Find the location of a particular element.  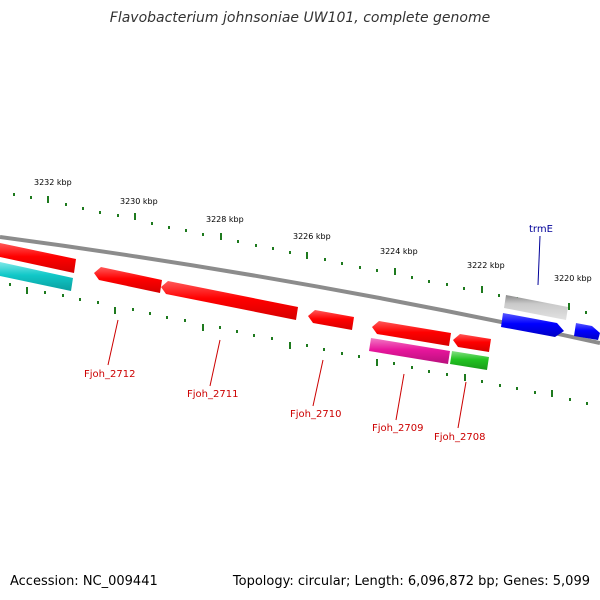

gene-label-trme: trmE is located at coordinates (541, 229).